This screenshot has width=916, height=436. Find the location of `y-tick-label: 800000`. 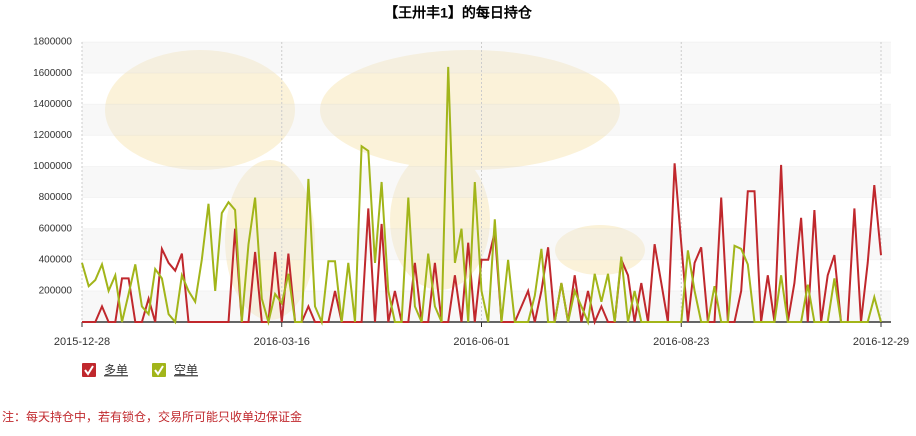

y-tick-label: 800000 is located at coordinates (56, 197).